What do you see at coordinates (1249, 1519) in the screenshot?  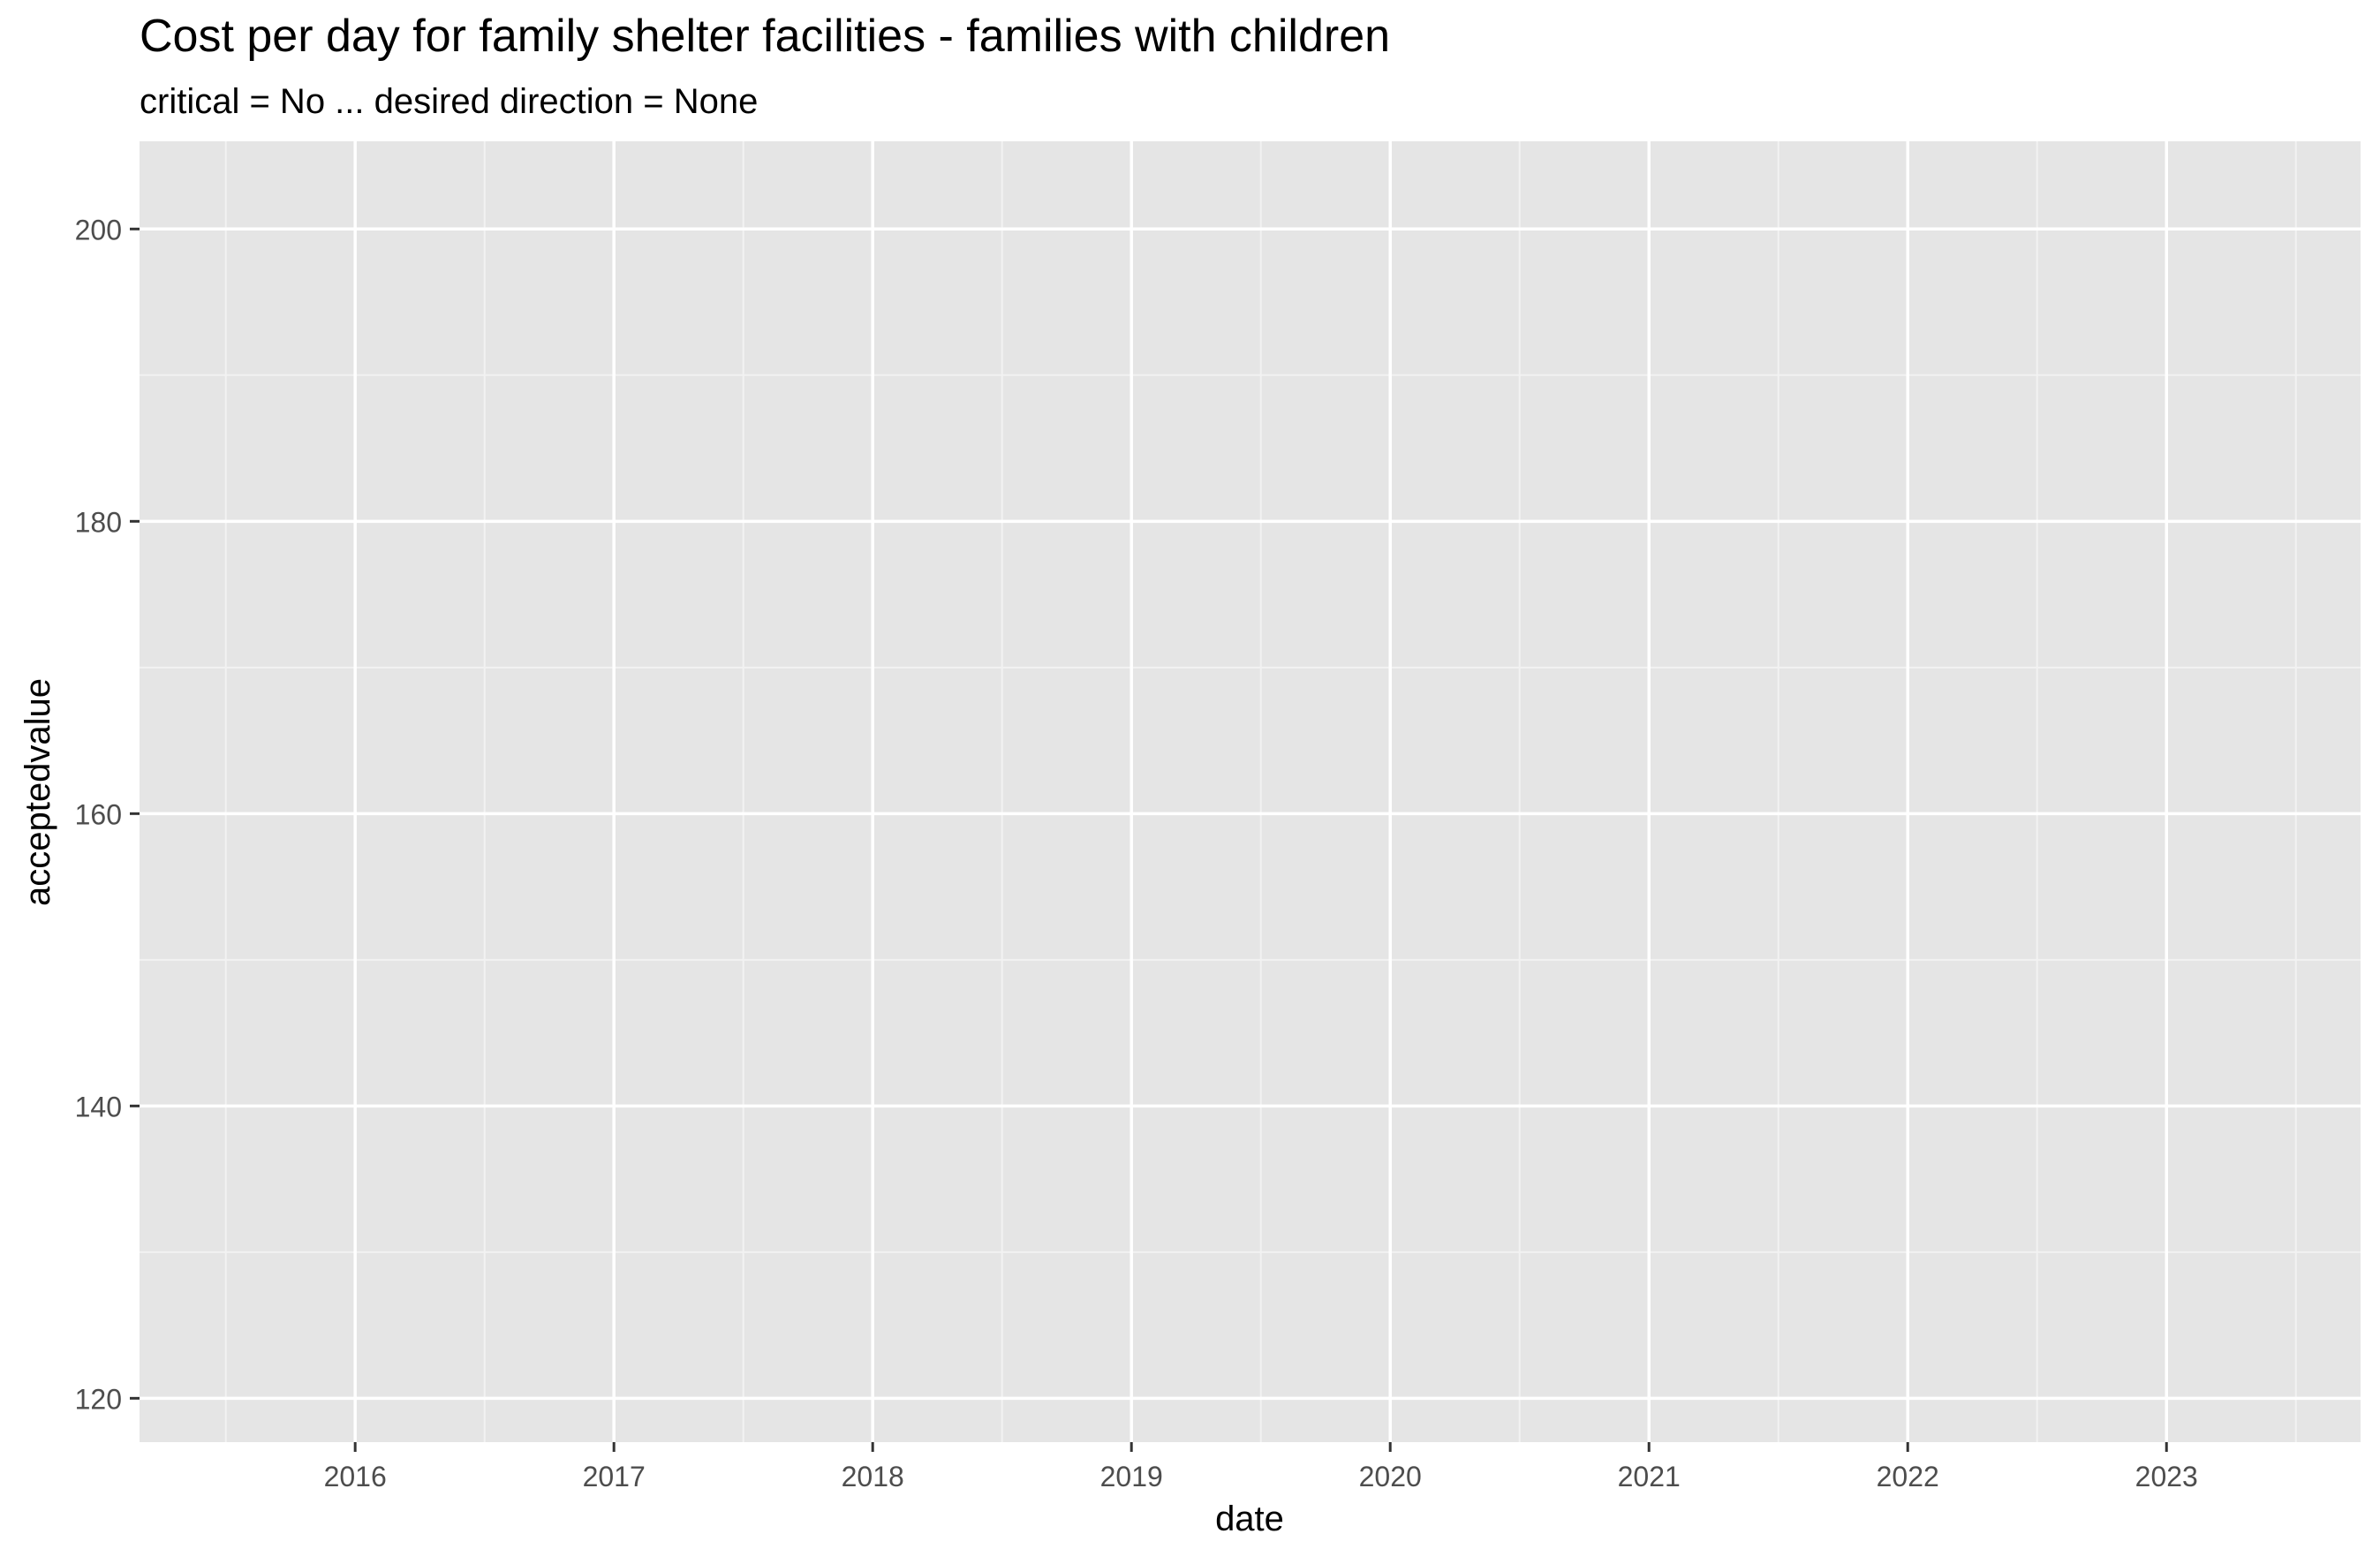 I see `x-axis-label: date` at bounding box center [1249, 1519].